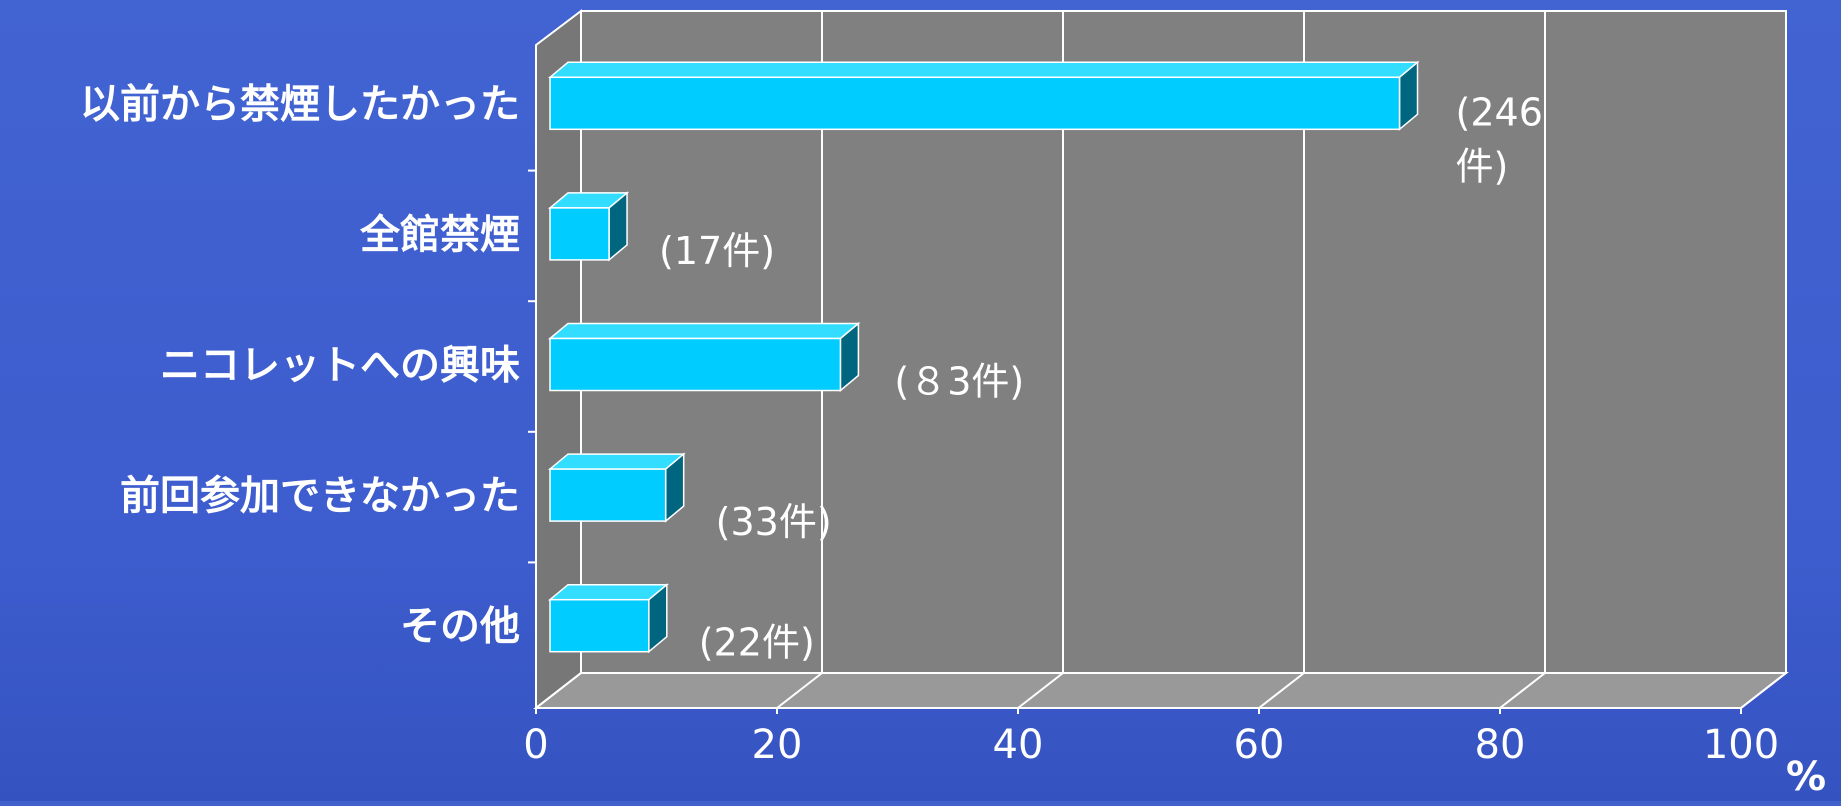  What do you see at coordinates (535, 745) in the screenshot?
I see `x-tick-label: 0` at bounding box center [535, 745].